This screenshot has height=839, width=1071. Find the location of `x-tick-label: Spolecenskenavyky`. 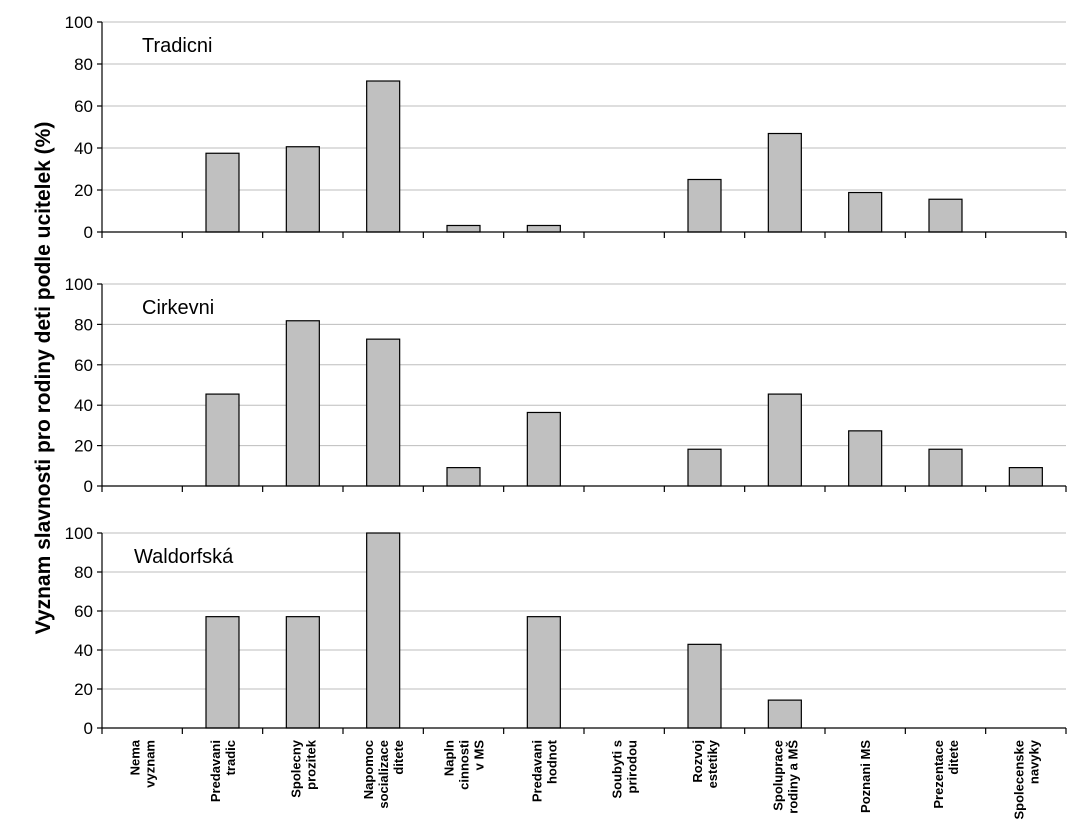

x-tick-label: Spolecenskenavyky is located at coordinates (1026, 779).